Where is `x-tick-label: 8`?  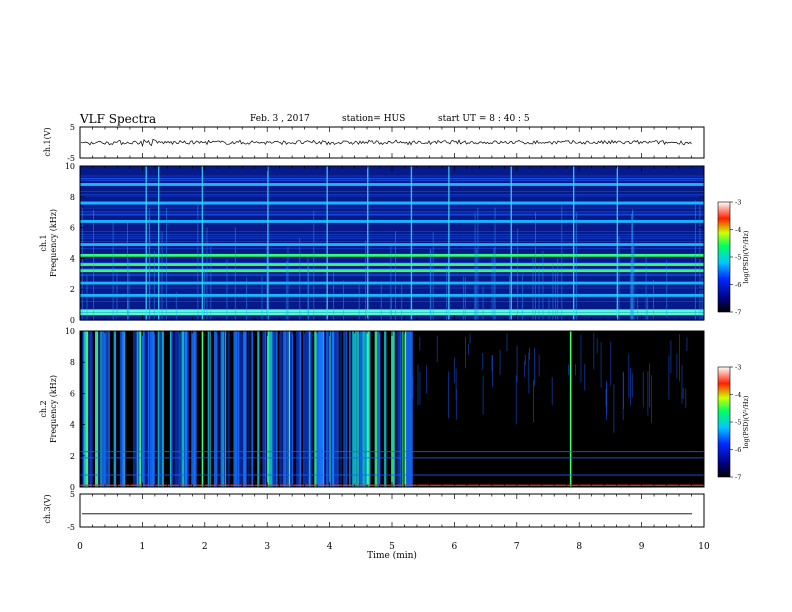 x-tick-label: 8 is located at coordinates (579, 547).